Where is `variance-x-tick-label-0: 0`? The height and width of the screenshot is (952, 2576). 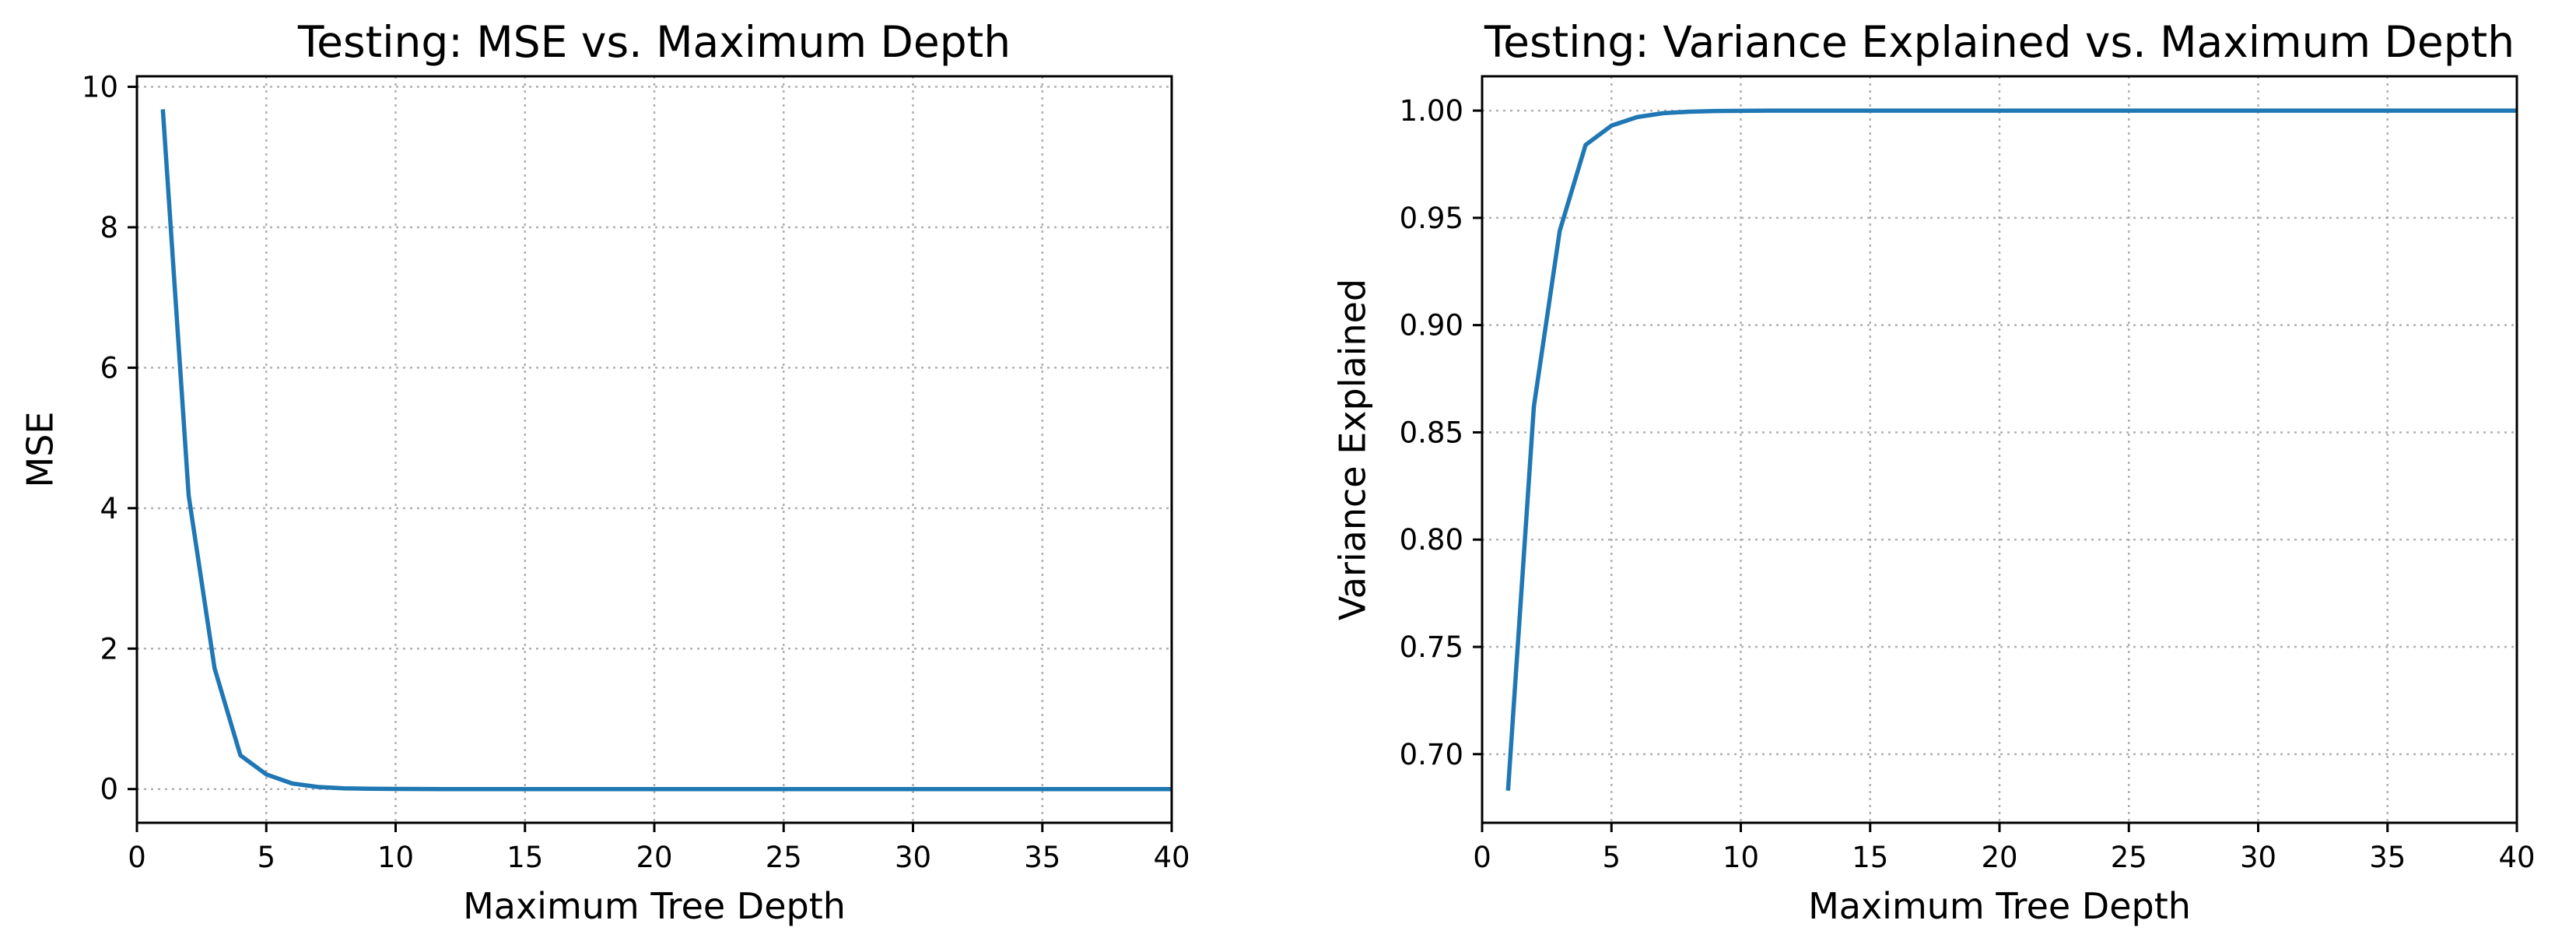 variance-x-tick-label-0: 0 is located at coordinates (1482, 858).